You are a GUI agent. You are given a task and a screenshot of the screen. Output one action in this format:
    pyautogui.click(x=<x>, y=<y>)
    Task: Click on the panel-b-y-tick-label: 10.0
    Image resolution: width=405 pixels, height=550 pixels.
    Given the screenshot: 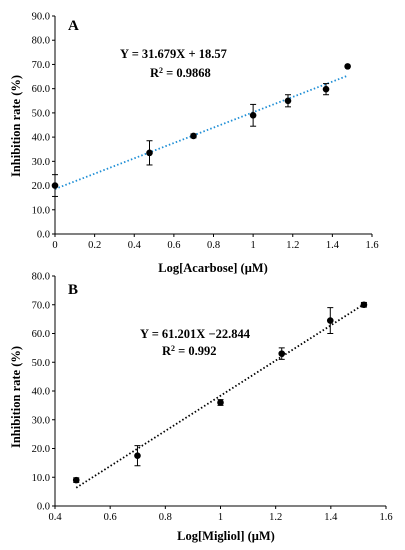 What is the action you would take?
    pyautogui.click(x=41, y=478)
    